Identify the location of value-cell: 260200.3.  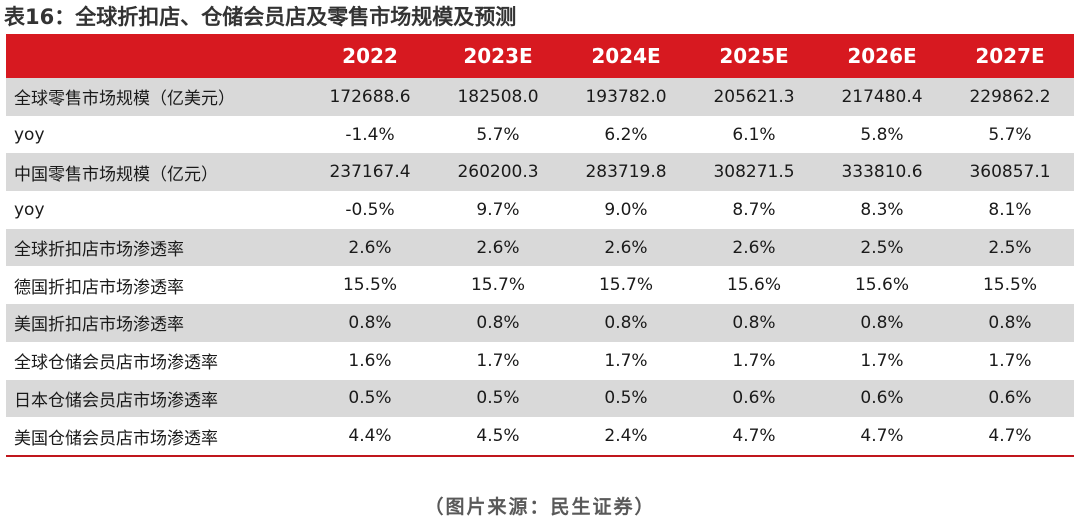
(498, 172).